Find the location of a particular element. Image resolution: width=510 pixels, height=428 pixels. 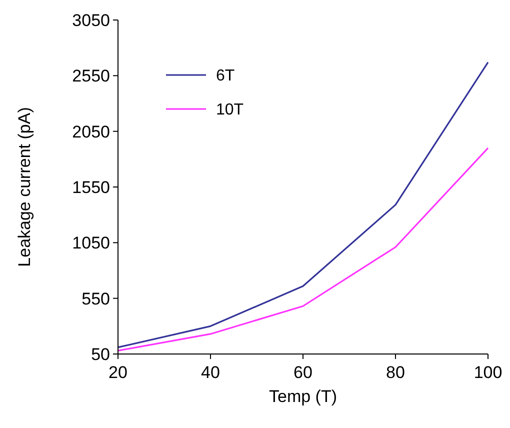

y-tick-label: 3050 is located at coordinates (91, 20).